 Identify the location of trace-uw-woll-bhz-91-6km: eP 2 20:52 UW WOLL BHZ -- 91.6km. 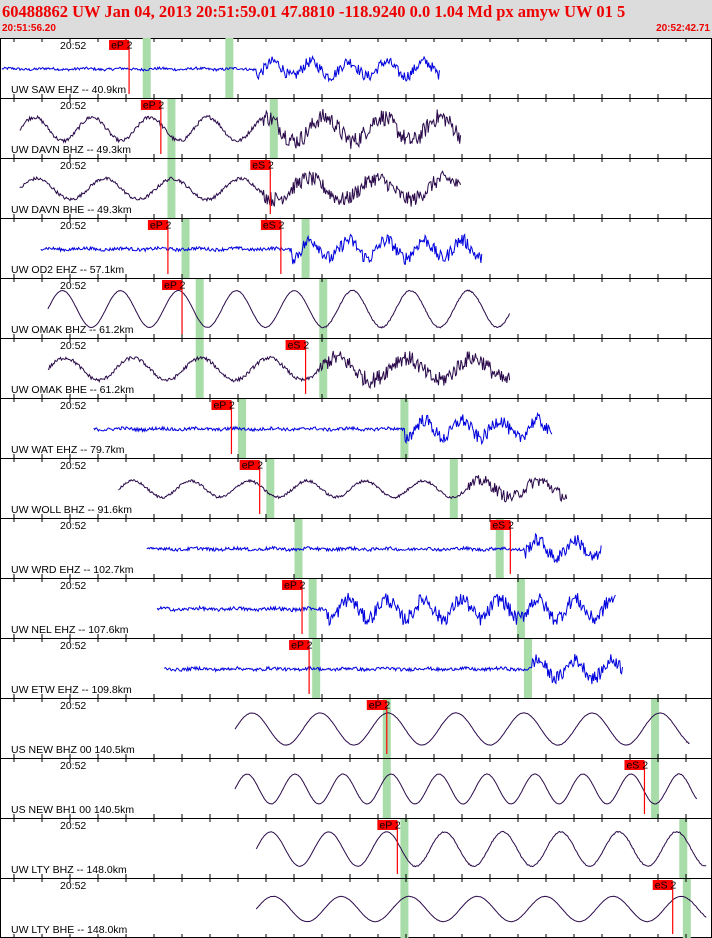
(356, 488).